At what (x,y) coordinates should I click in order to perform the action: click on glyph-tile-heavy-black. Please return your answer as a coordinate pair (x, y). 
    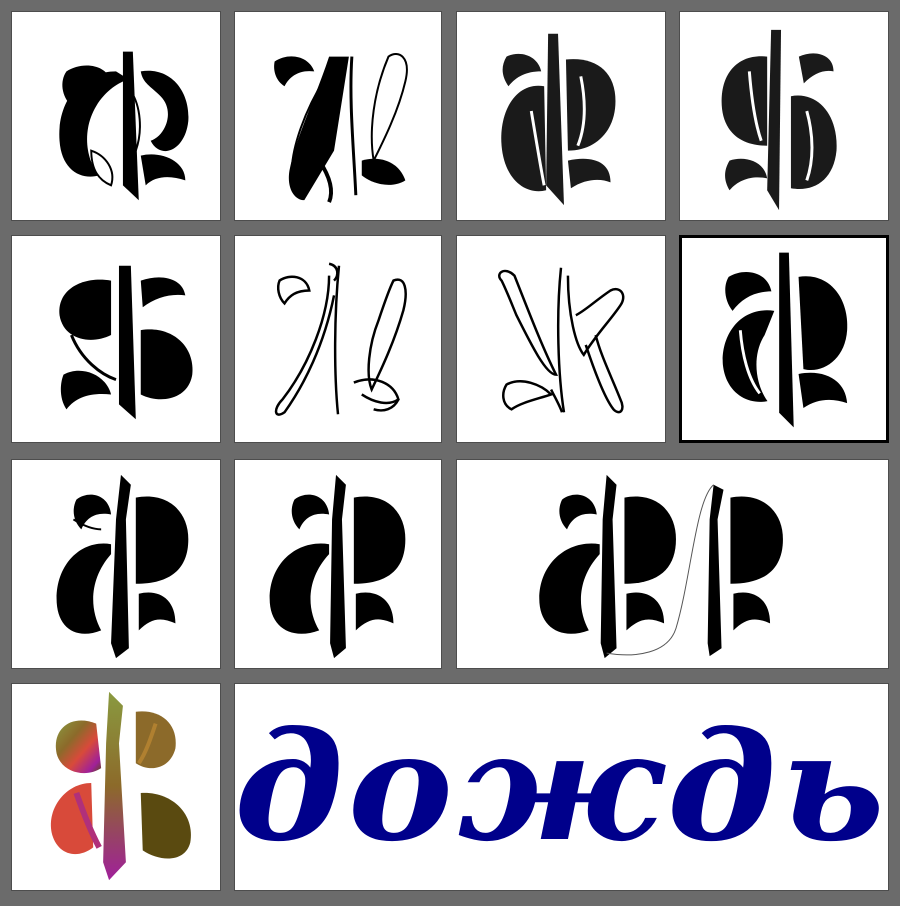
    Looking at the image, I should click on (116, 116).